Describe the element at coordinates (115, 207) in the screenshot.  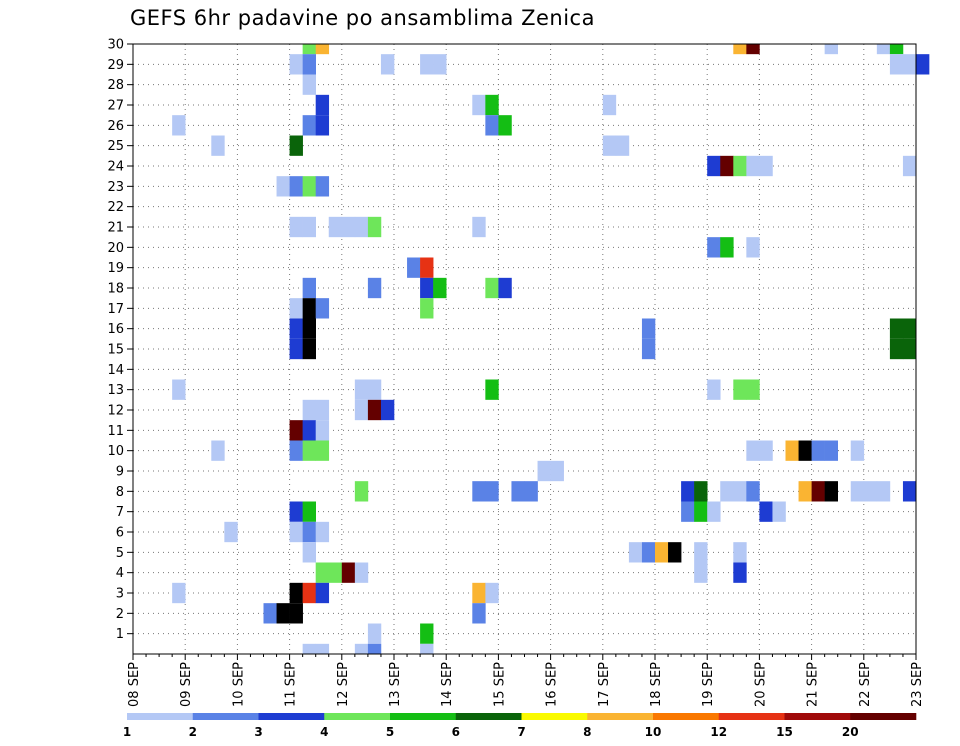
I see `y-tick-label: 22` at that location.